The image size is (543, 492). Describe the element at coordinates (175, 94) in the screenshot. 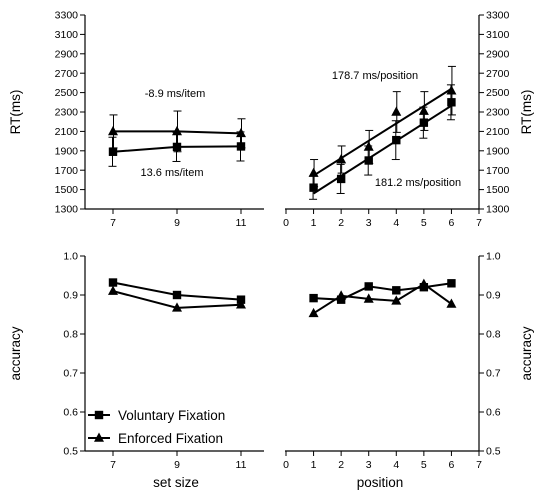

I see `slope-annotation: -8.9 ms/item` at that location.